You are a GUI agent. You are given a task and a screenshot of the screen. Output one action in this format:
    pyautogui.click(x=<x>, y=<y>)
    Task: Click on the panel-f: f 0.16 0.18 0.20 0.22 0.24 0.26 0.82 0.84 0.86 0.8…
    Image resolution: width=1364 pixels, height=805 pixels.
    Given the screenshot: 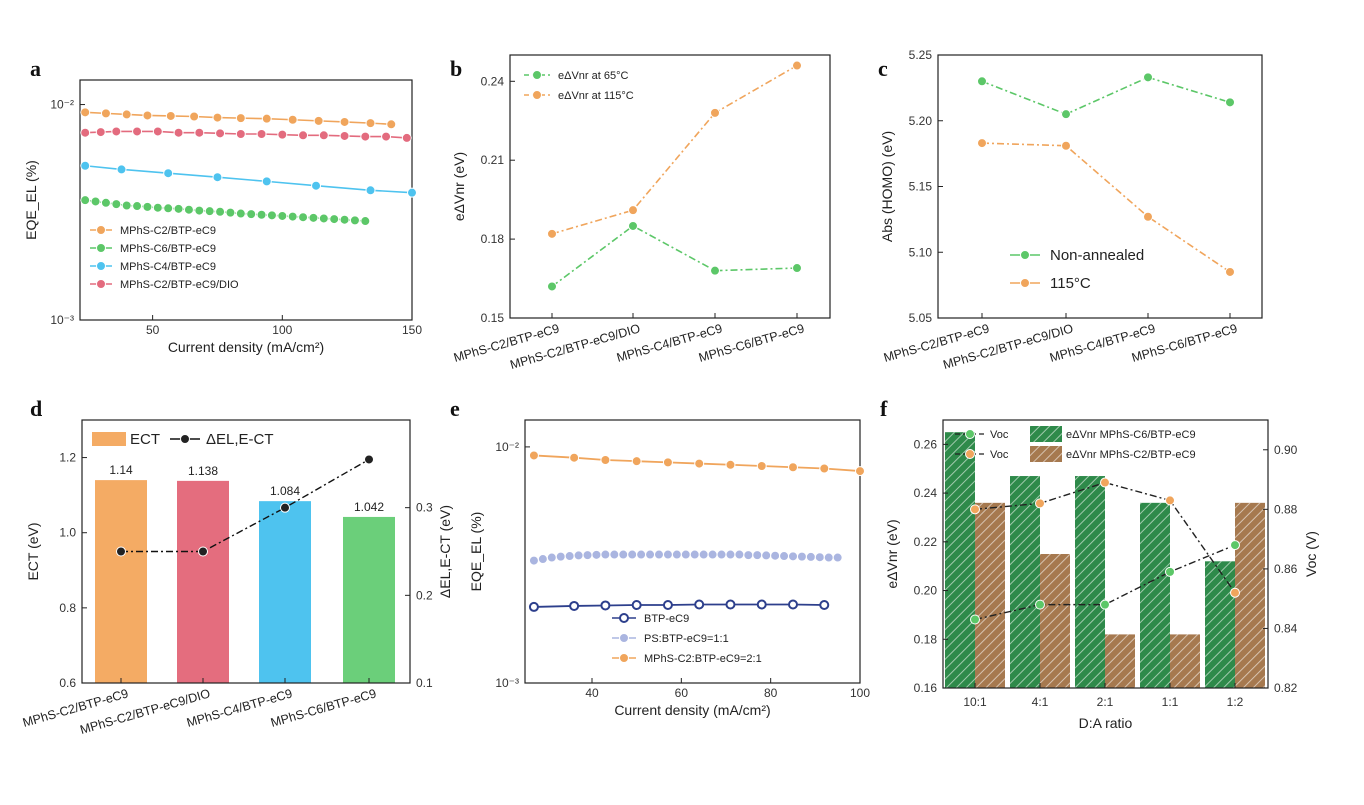 What is the action you would take?
    pyautogui.click(x=1099, y=563)
    